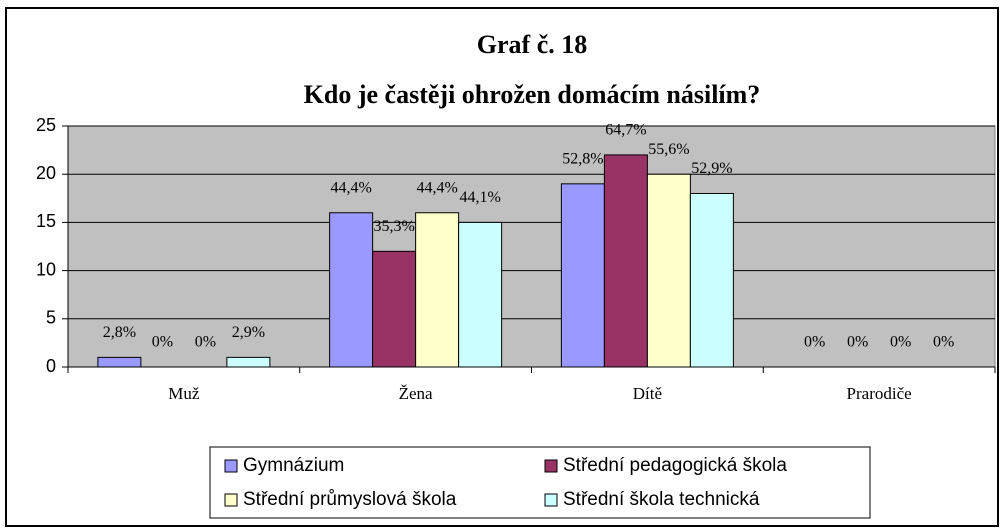 The width and height of the screenshot is (1005, 530). What do you see at coordinates (46, 173) in the screenshot?
I see `y-tick-label: 20` at bounding box center [46, 173].